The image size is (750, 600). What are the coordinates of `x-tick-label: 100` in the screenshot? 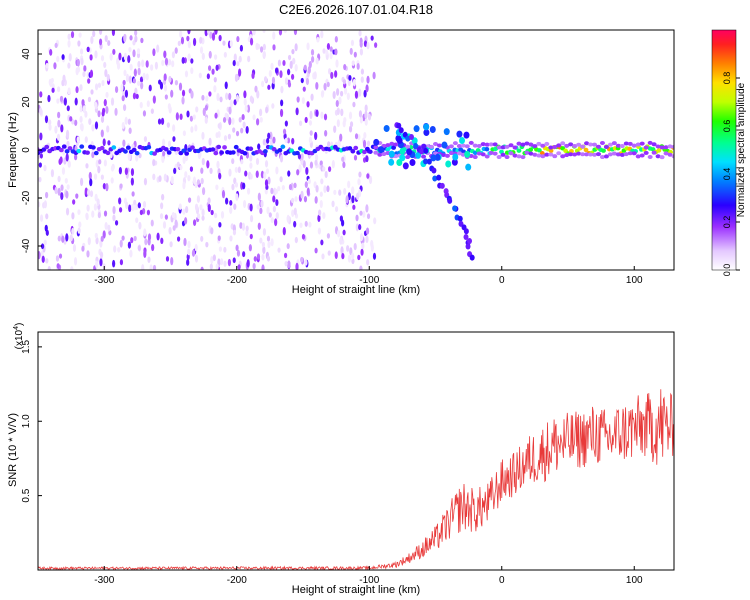 It's located at (634, 280).